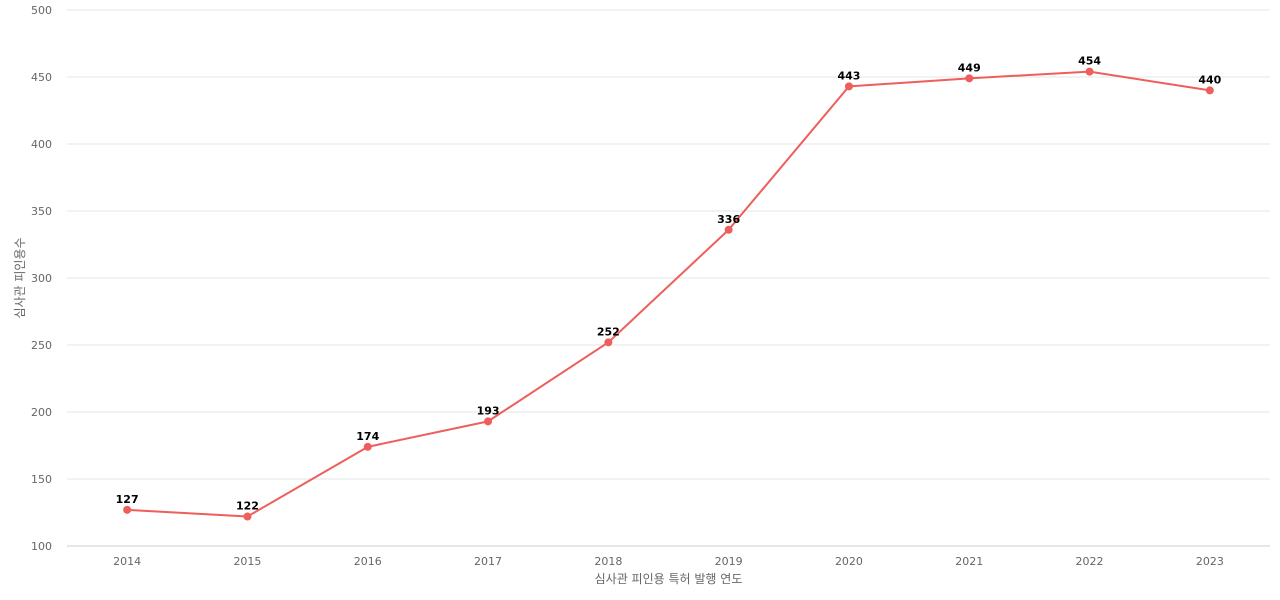 The height and width of the screenshot is (600, 1280). I want to click on y-tick-label: 300, so click(41, 278).